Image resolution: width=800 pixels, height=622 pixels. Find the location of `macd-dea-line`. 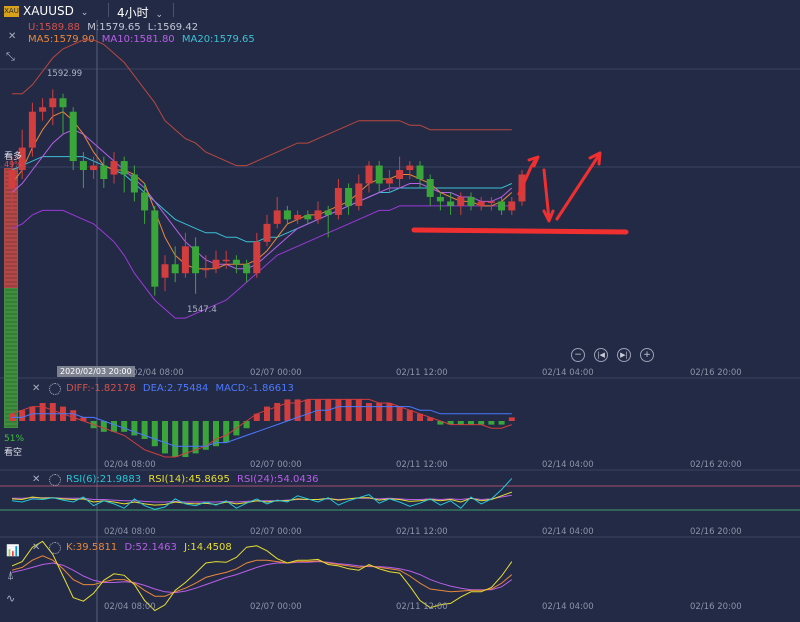

macd-dea-line is located at coordinates (262, 426).